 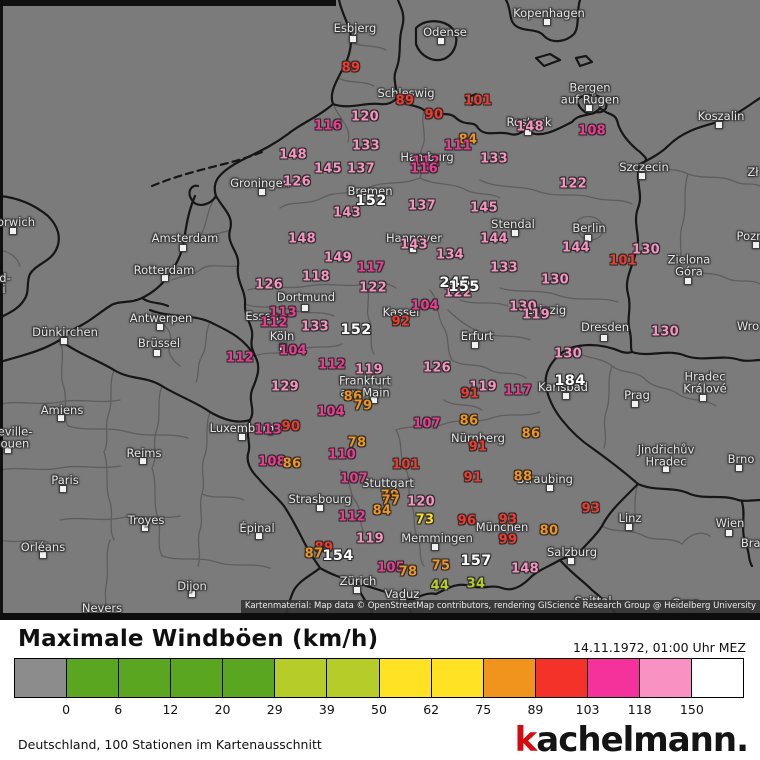 What do you see at coordinates (342, 455) in the screenshot?
I see `station-value: 110` at bounding box center [342, 455].